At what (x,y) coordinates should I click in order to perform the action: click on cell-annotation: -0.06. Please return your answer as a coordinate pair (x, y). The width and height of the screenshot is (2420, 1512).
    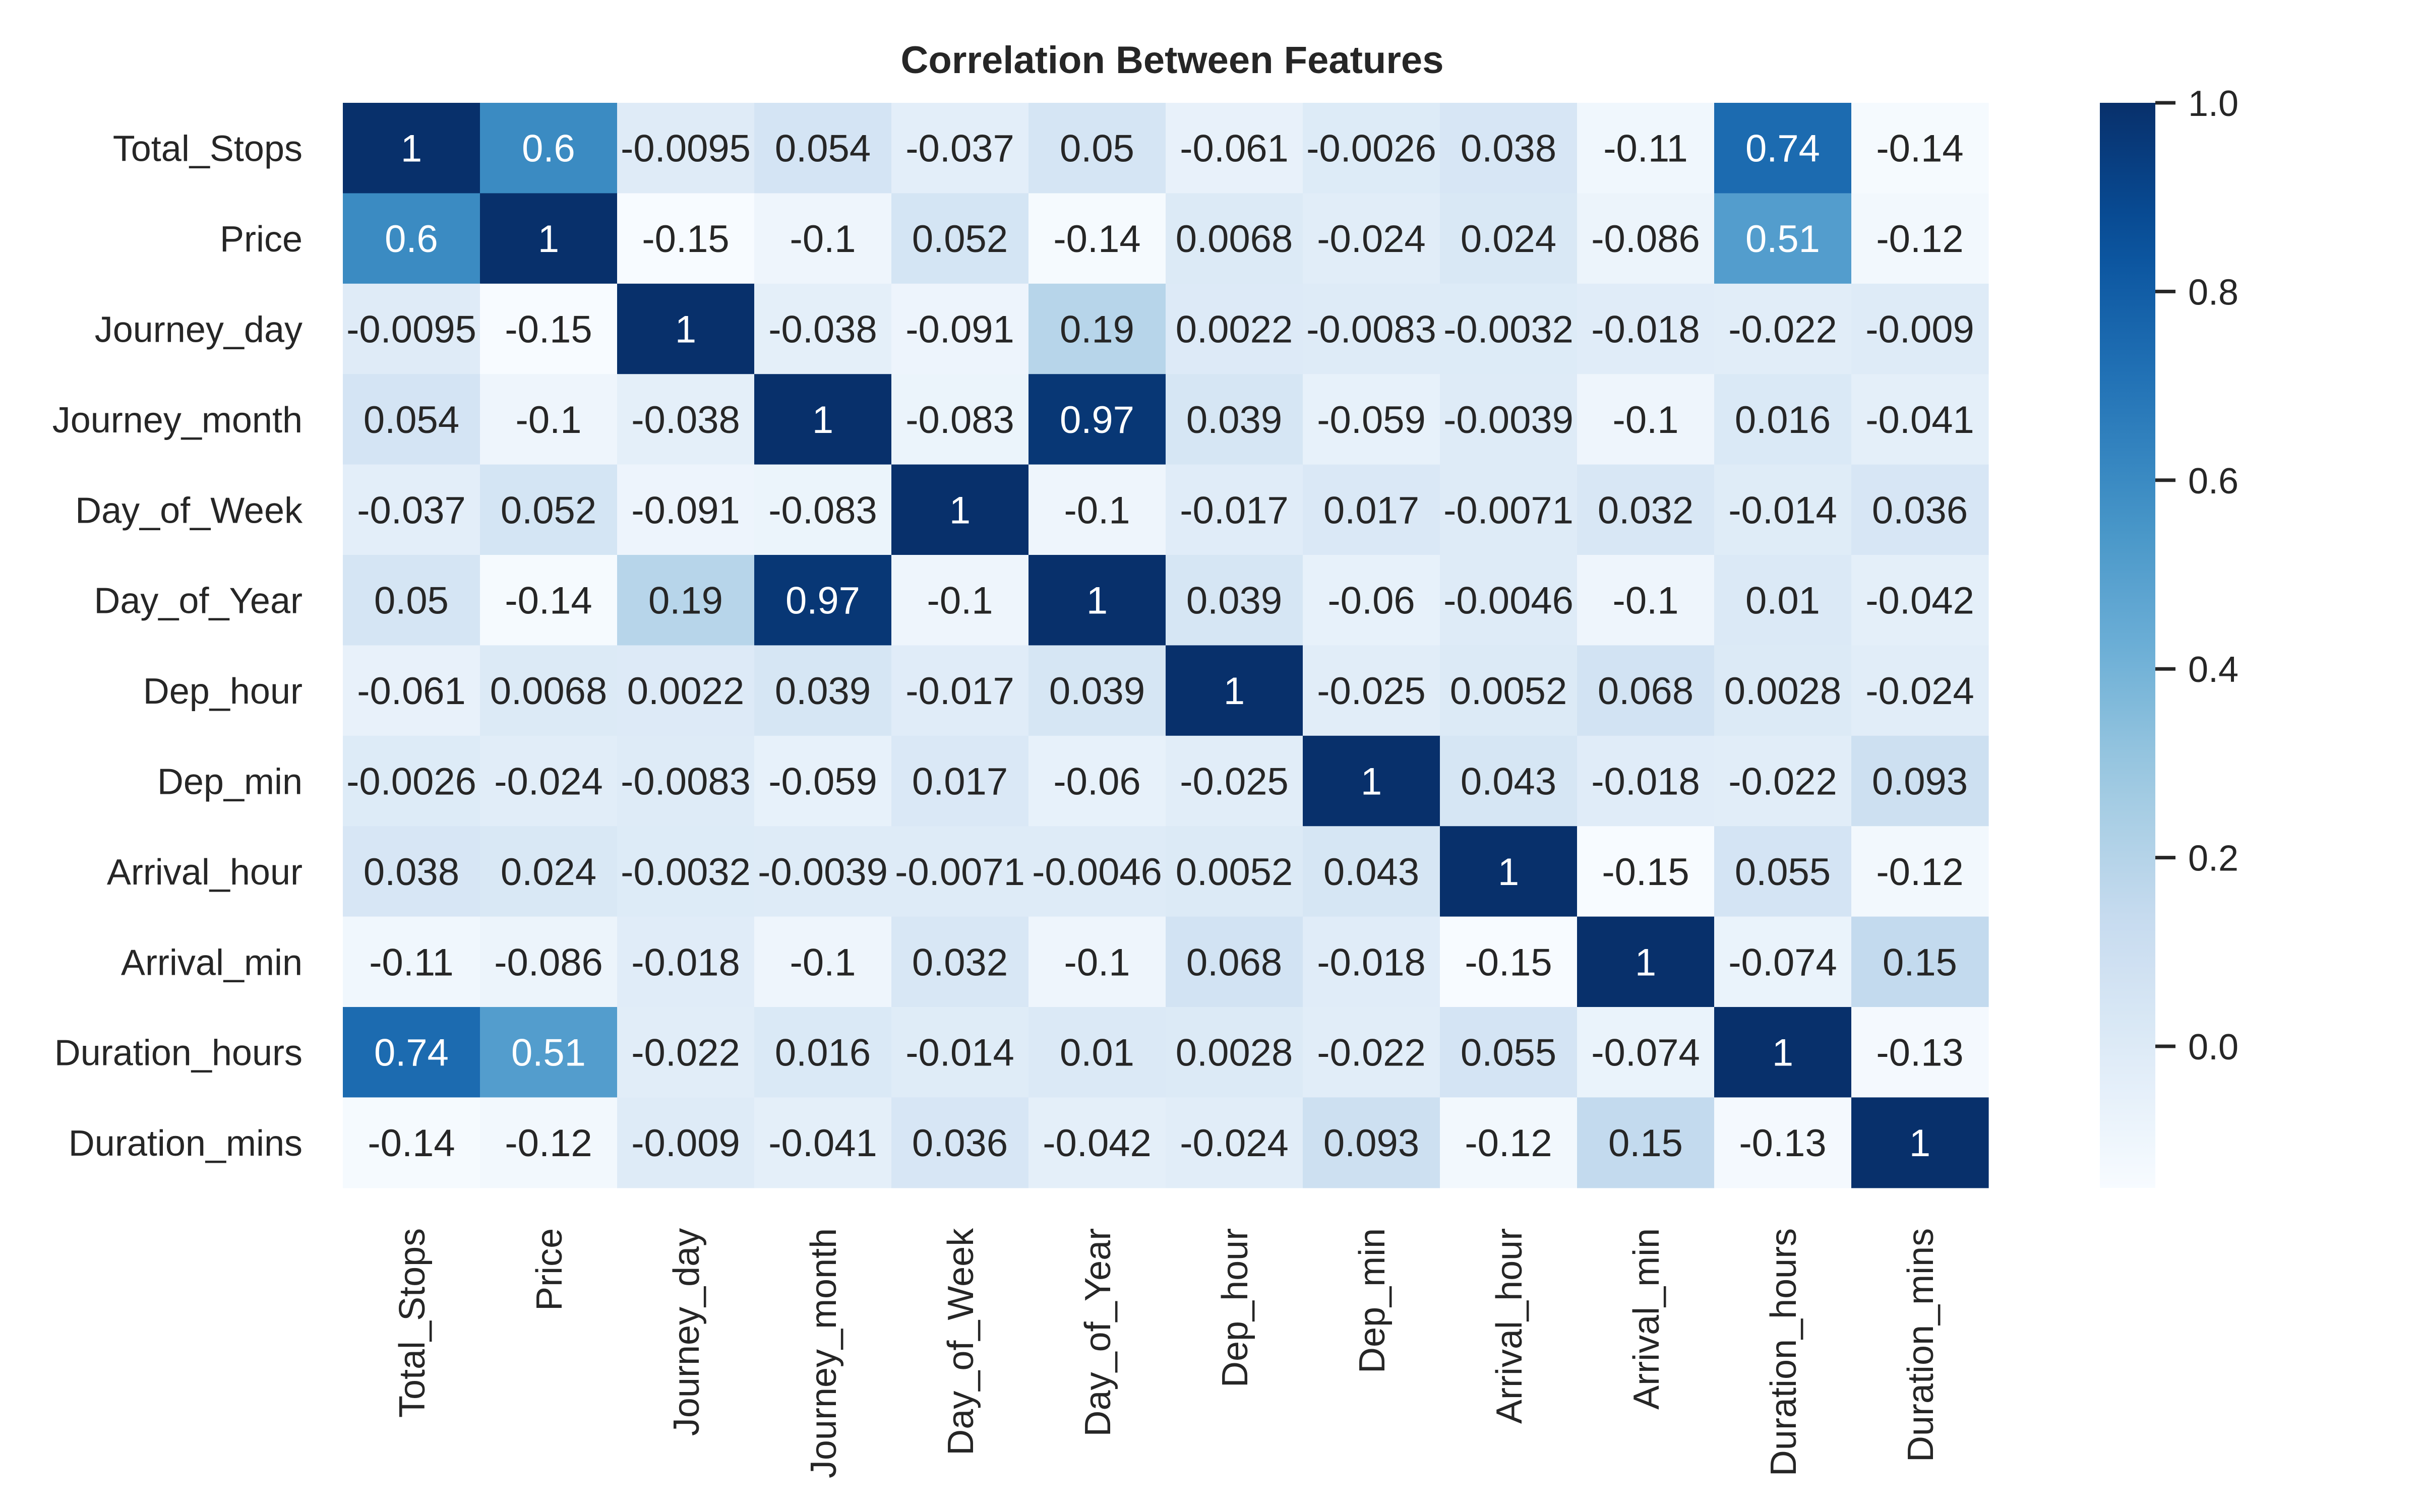
    Looking at the image, I should click on (1371, 601).